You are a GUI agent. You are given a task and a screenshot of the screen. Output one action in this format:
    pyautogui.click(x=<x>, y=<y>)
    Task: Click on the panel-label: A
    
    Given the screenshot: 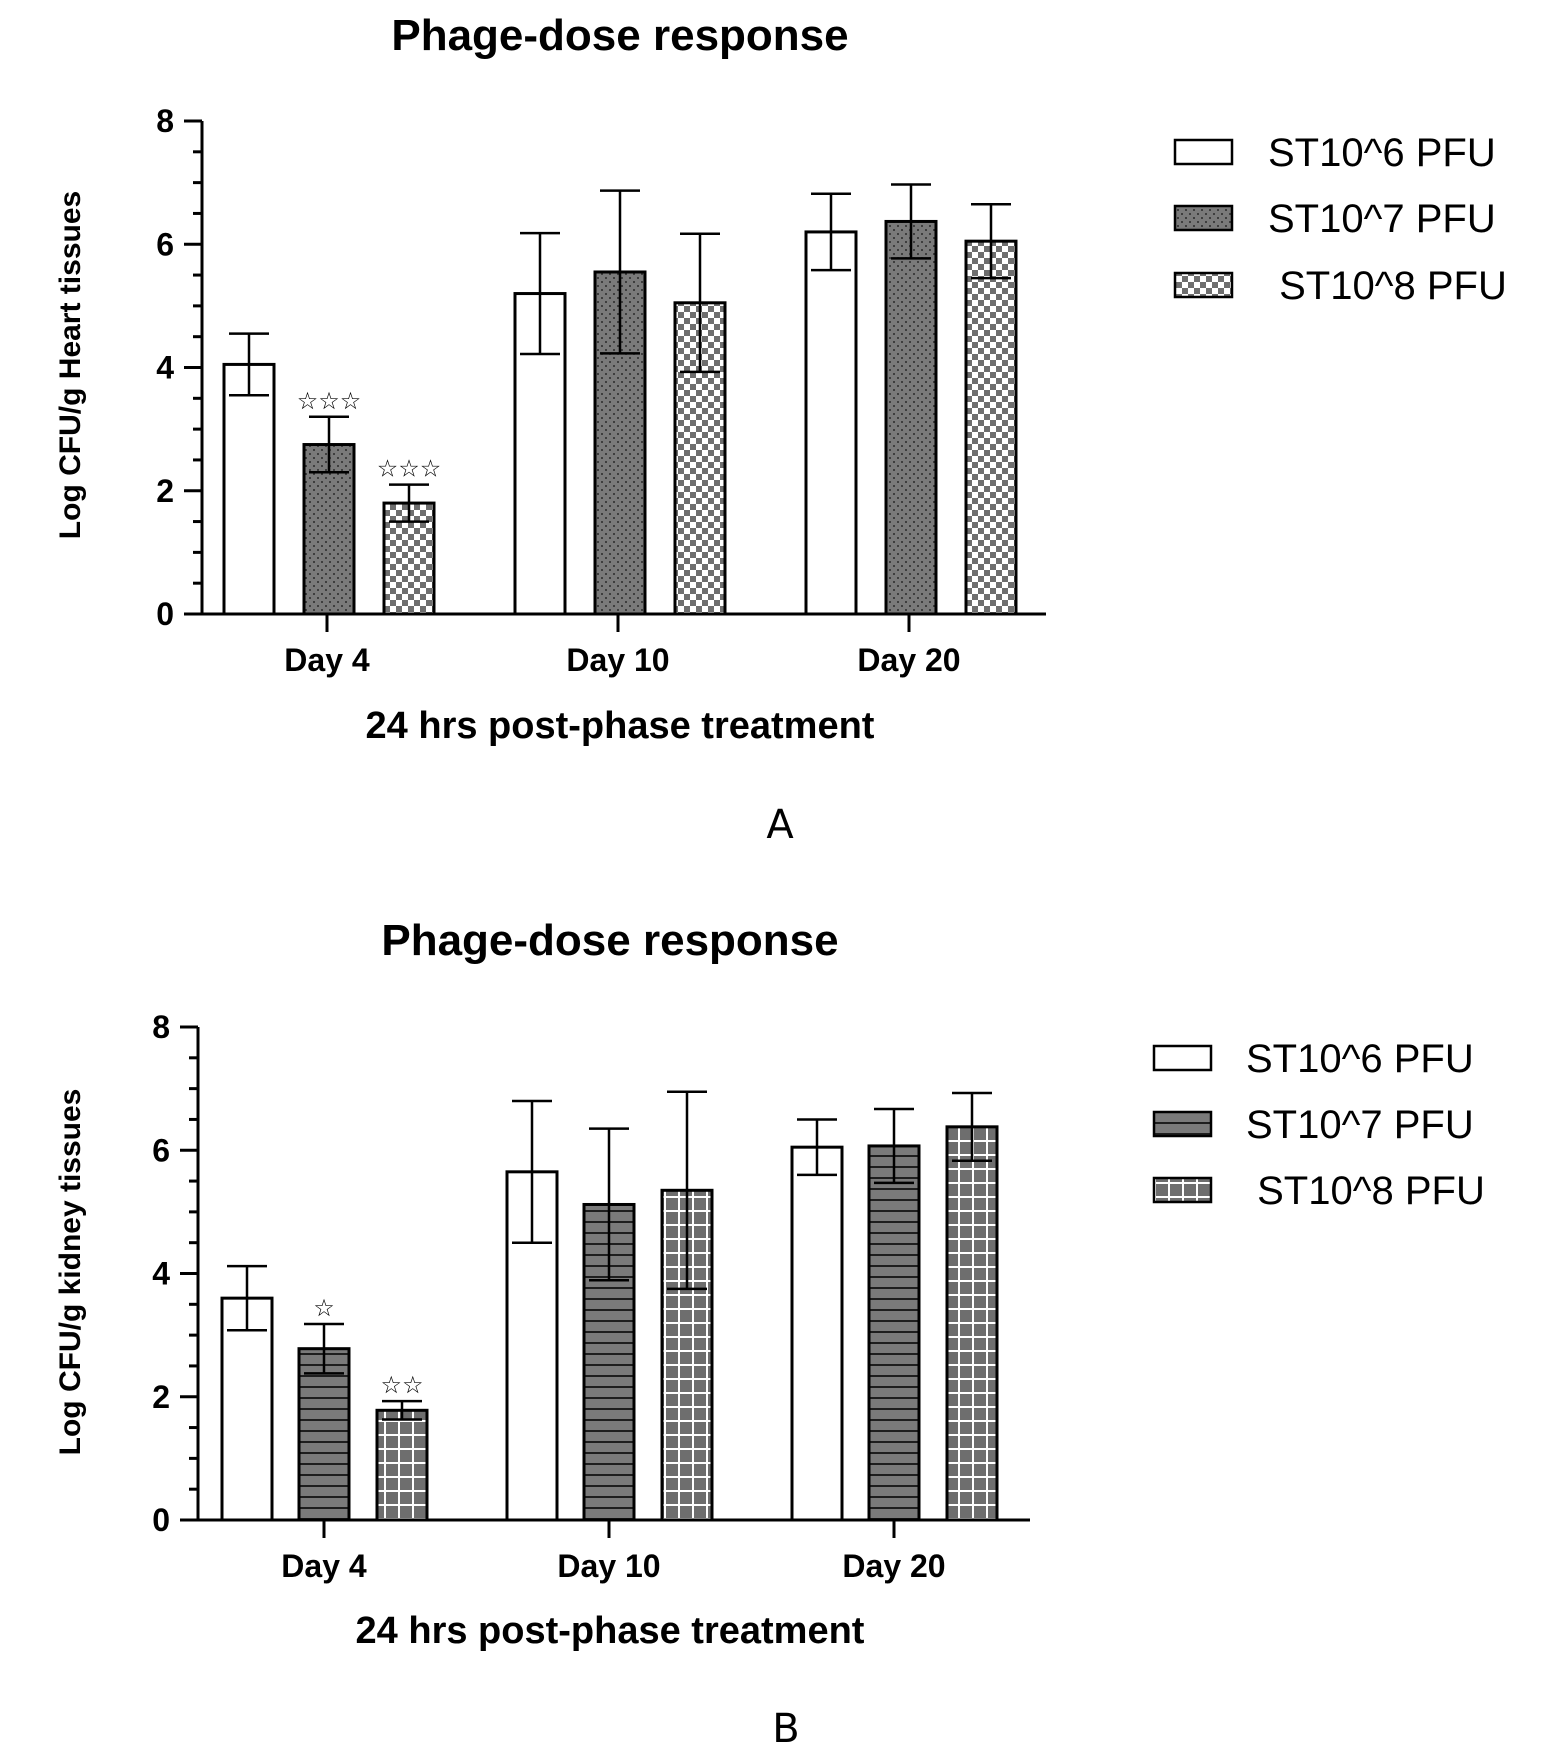 What is the action you would take?
    pyautogui.click(x=780, y=825)
    